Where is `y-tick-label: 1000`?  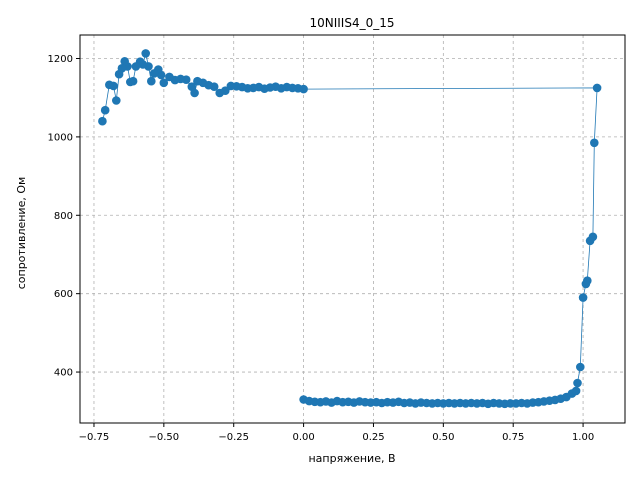
y-tick-label: 1000 is located at coordinates (60, 137).